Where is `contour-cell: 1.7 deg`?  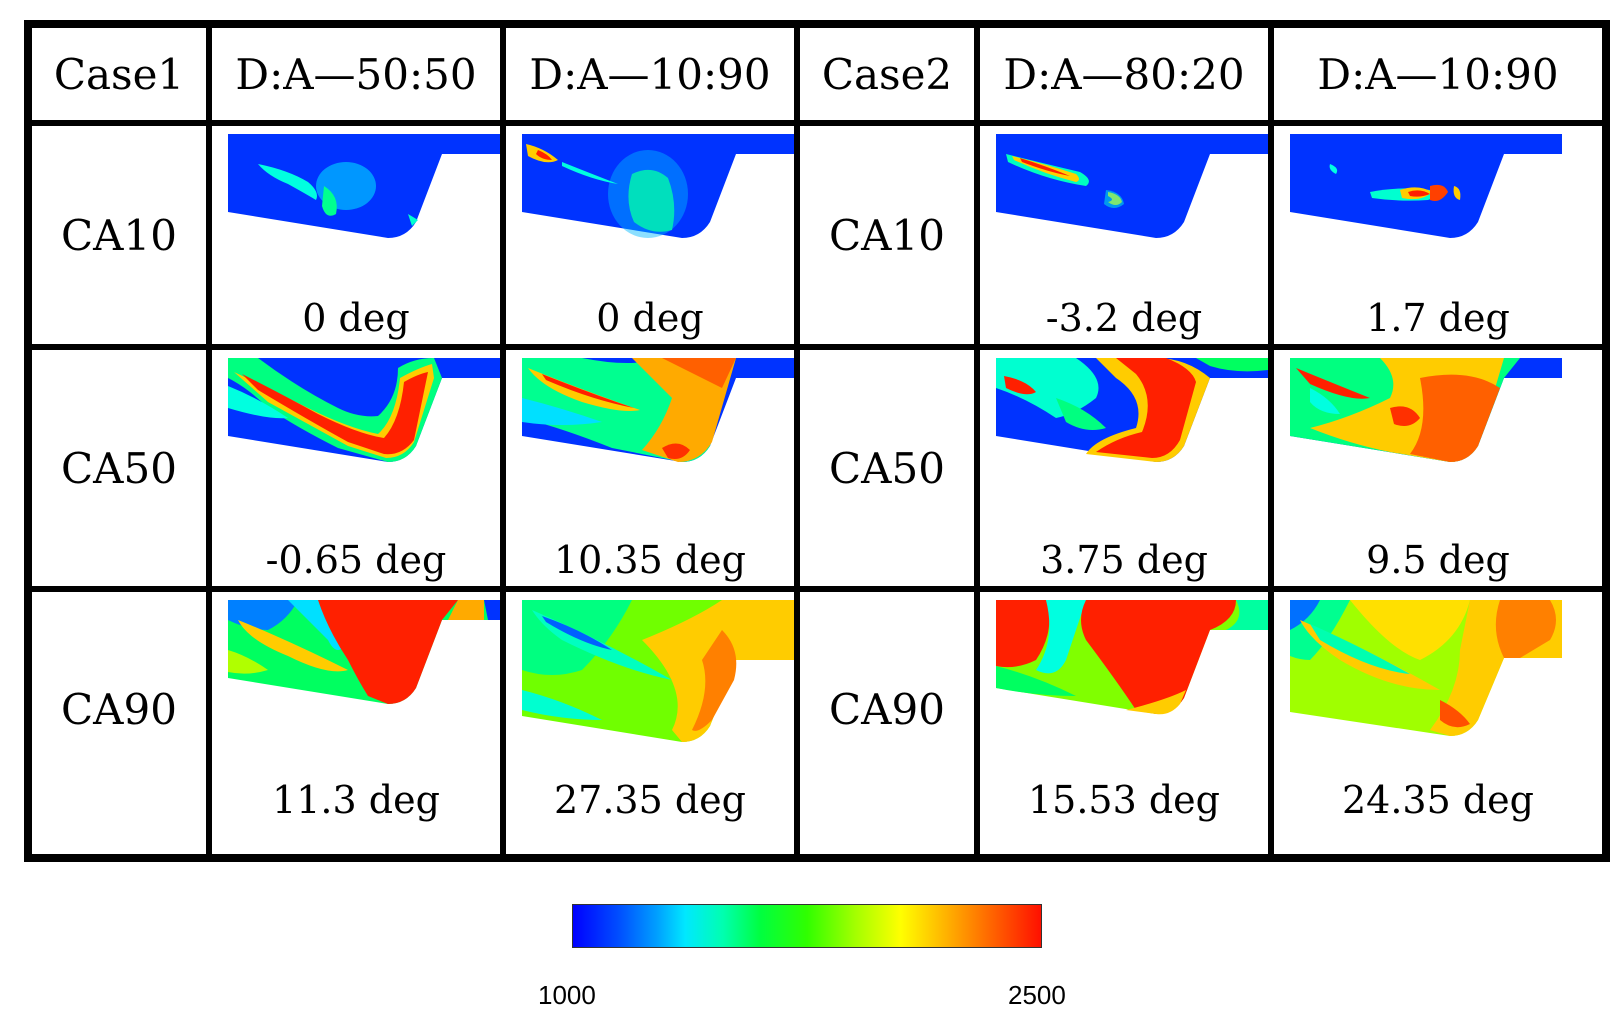
contour-cell: 1.7 deg is located at coordinates (1438, 235).